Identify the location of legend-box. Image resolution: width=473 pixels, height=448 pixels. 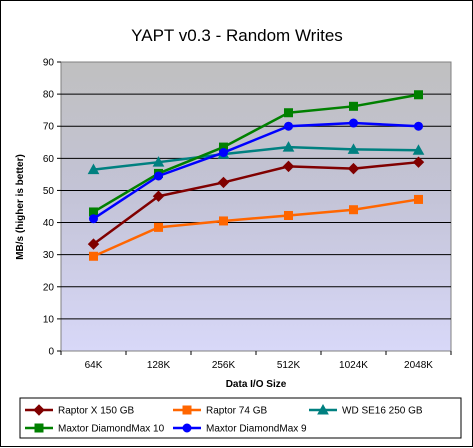
(240, 418).